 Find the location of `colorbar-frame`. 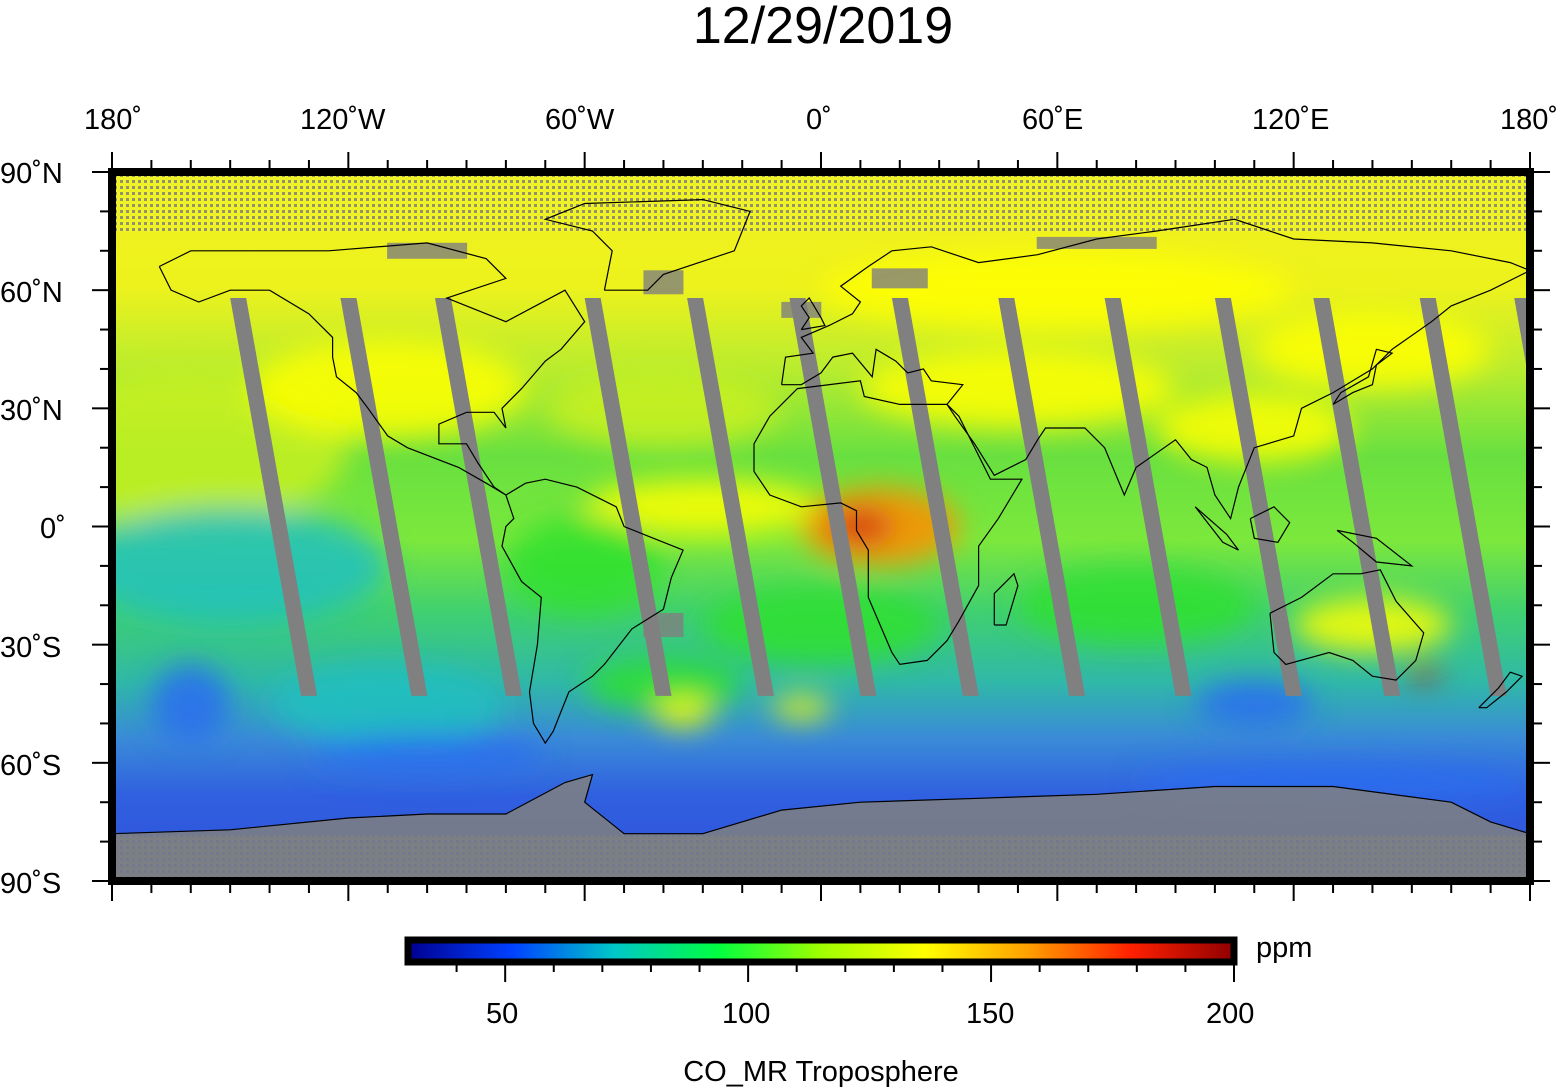

colorbar-frame is located at coordinates (821, 951).